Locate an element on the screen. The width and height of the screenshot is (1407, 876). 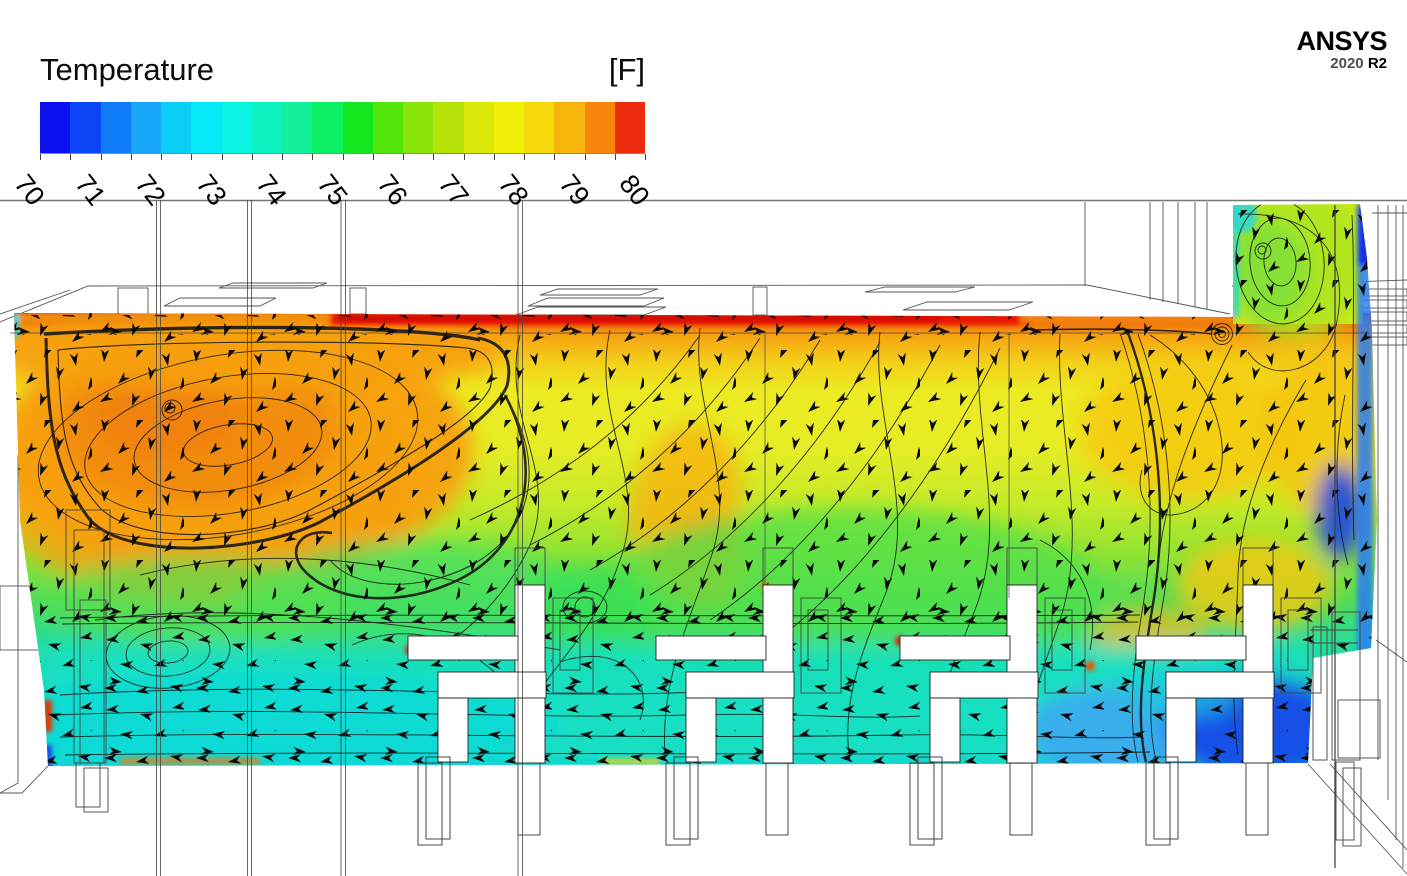
ansys-version-year: 2020 is located at coordinates (1347, 63).